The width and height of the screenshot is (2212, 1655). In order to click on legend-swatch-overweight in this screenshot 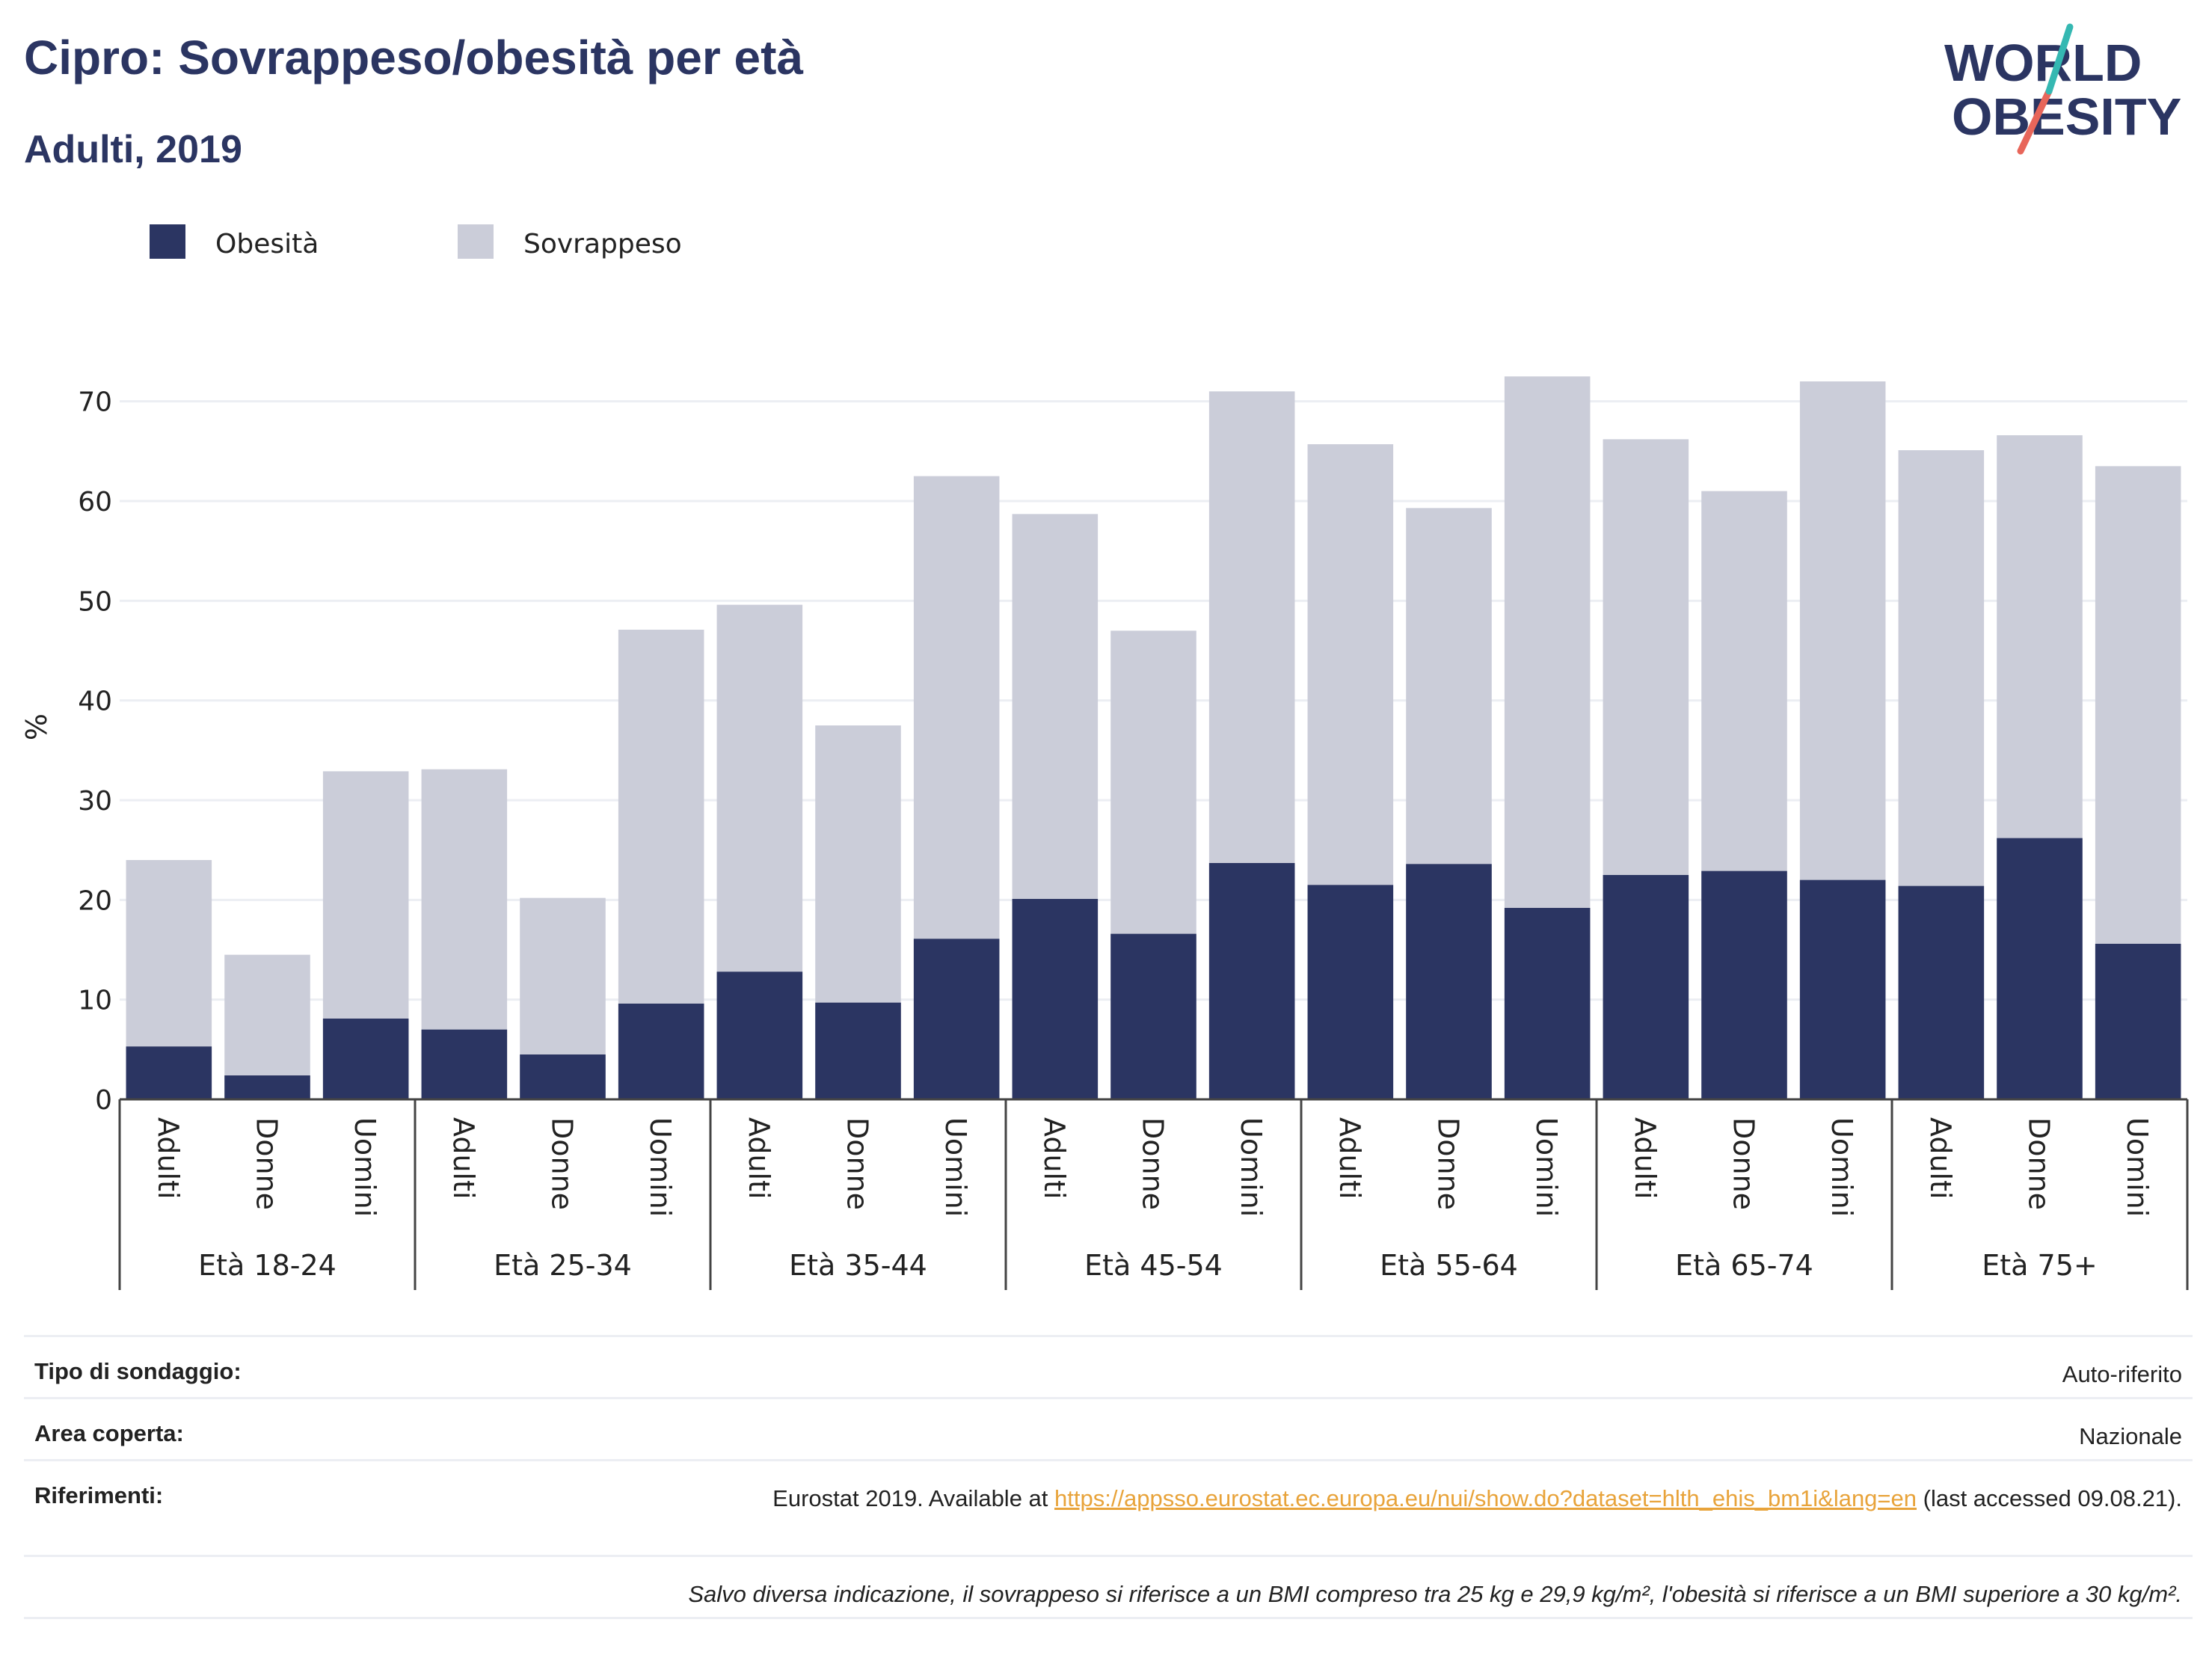, I will do `click(476, 241)`.